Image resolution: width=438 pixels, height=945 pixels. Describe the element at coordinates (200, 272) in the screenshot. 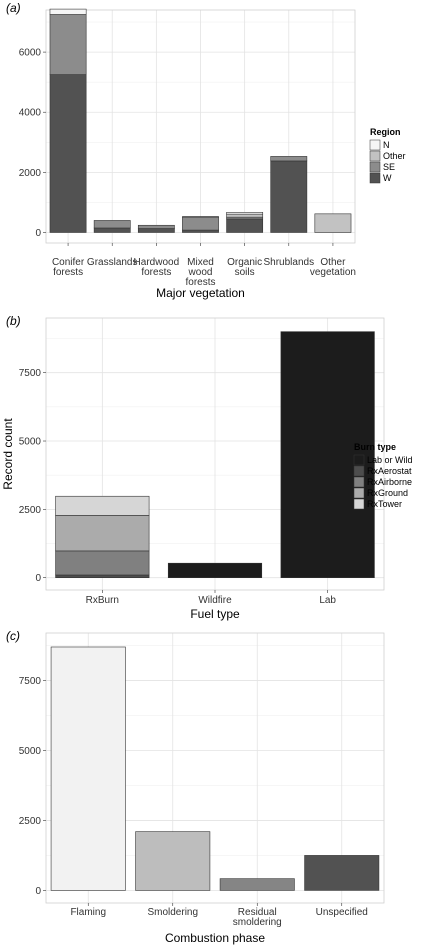

I see `x-tick-label: Mixed wood forests` at that location.